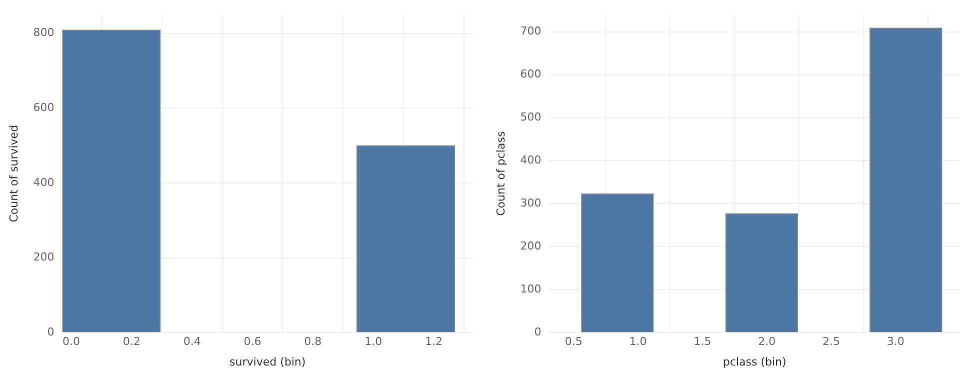 Image resolution: width=975 pixels, height=377 pixels. Describe the element at coordinates (754, 361) in the screenshot. I see `x-axis-title: pclass (bin)` at that location.